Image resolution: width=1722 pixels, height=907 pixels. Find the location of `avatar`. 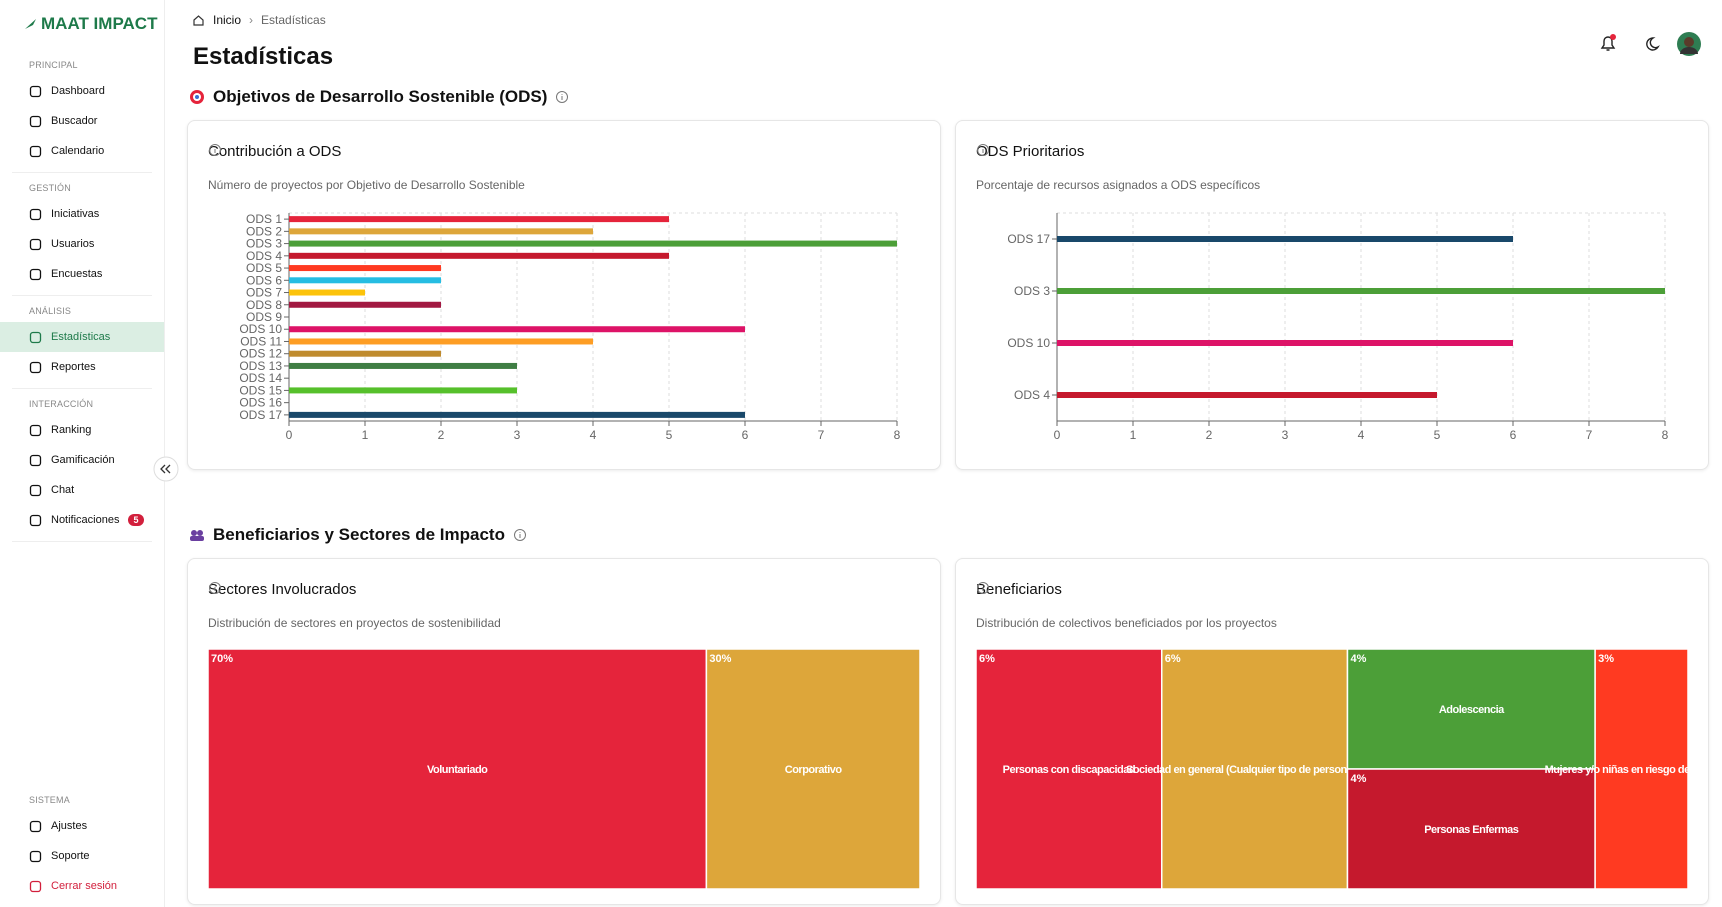

avatar is located at coordinates (1689, 44).